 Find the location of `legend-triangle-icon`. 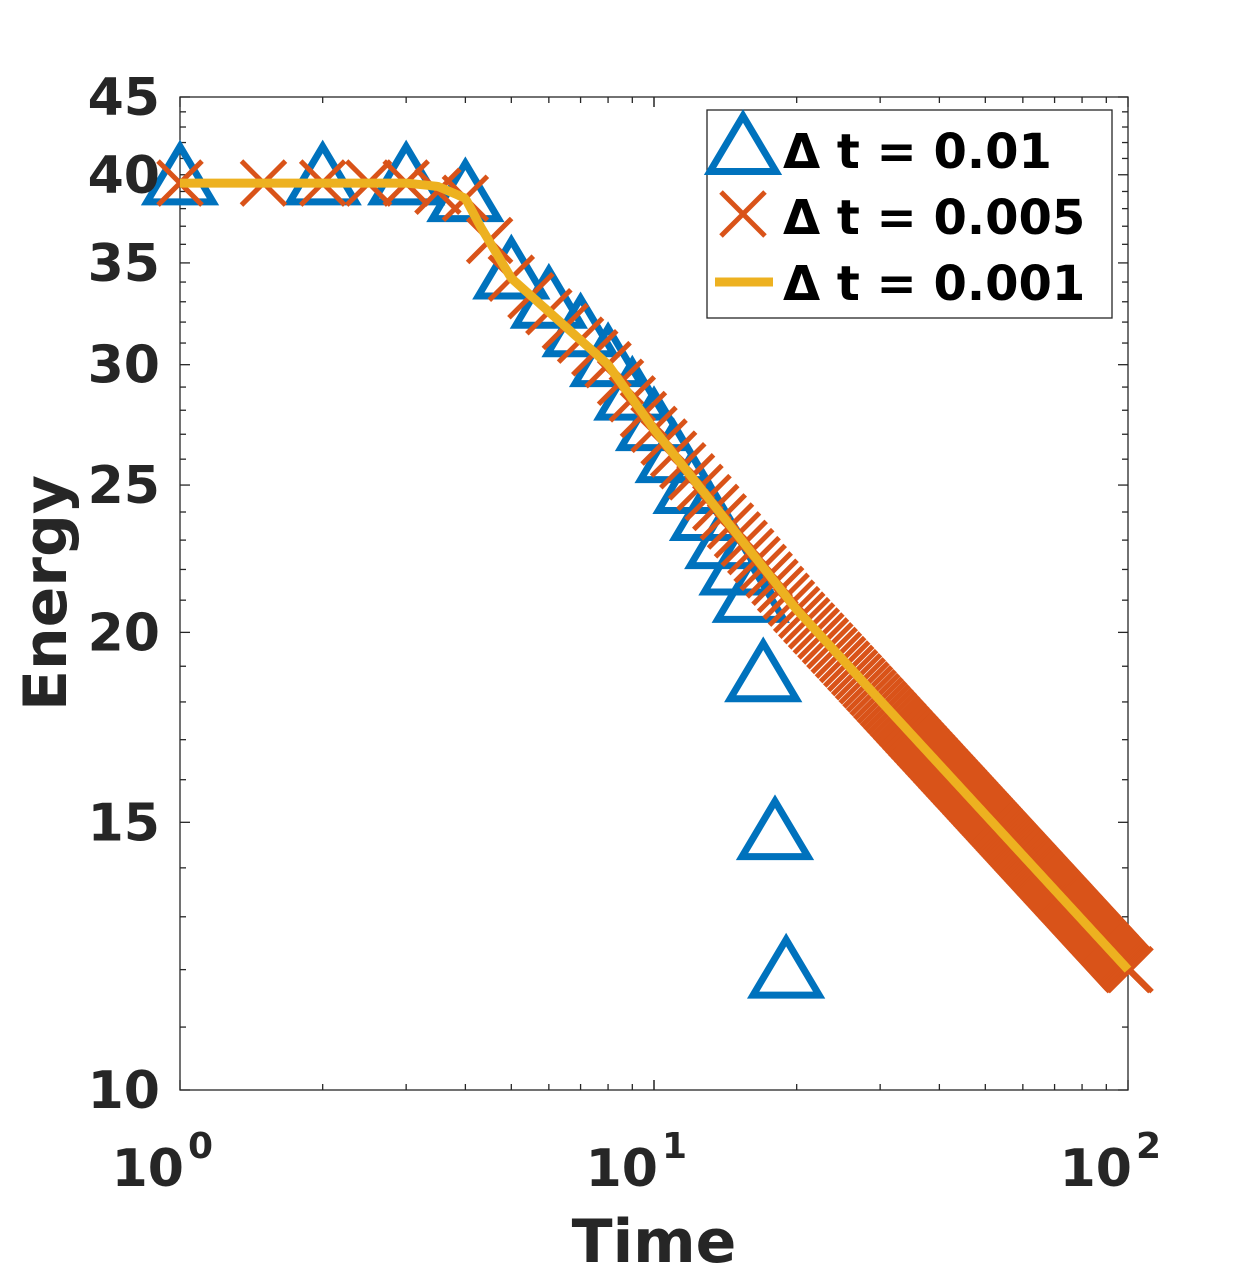

legend-triangle-icon is located at coordinates (743, 142).